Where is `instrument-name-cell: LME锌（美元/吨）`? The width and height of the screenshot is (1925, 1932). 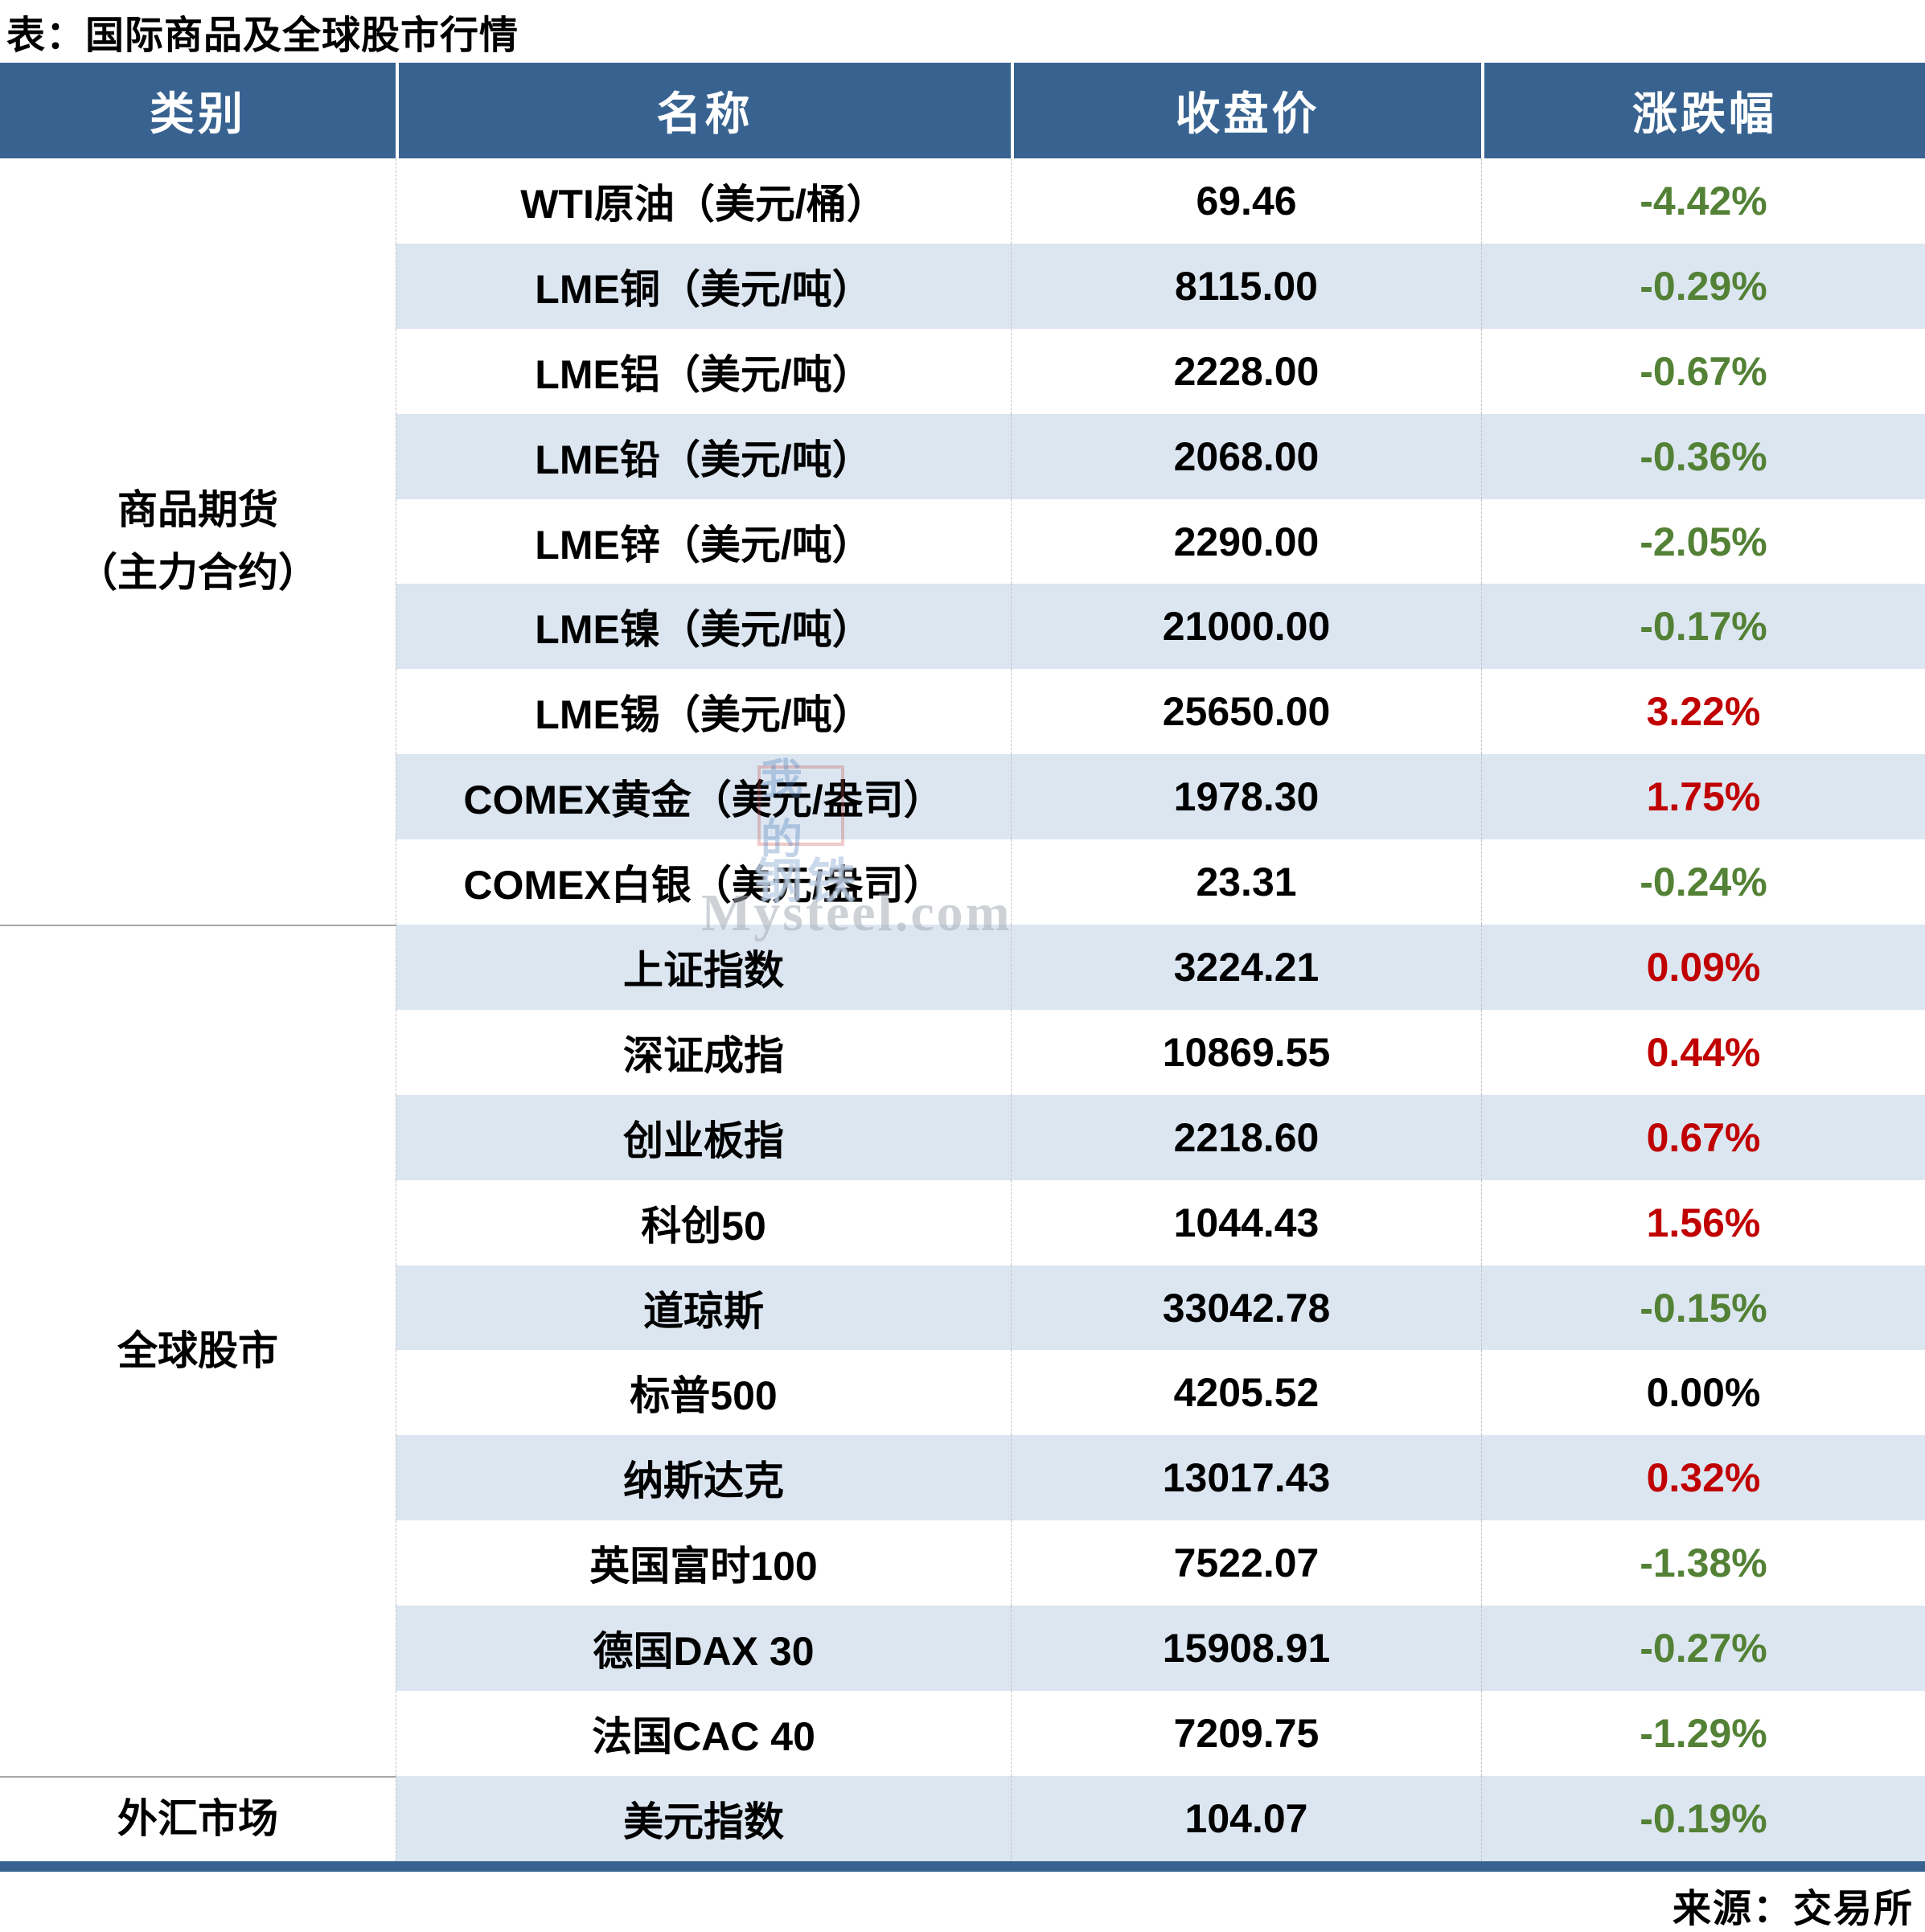
instrument-name-cell: LME锌（美元/吨） is located at coordinates (703, 541).